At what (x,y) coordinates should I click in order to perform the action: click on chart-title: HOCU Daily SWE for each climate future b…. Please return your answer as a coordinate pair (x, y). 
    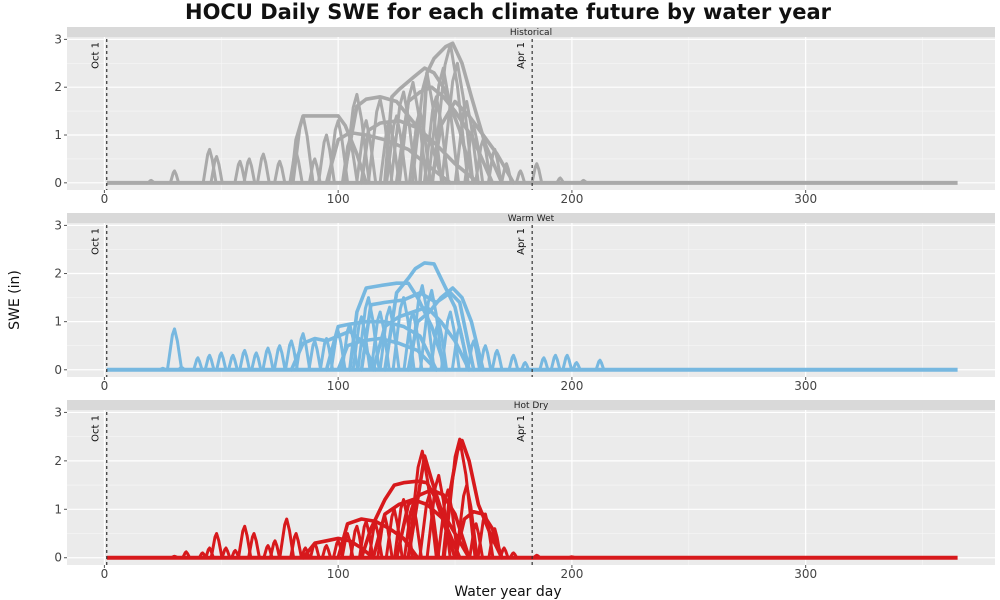
    Looking at the image, I should click on (508, 12).